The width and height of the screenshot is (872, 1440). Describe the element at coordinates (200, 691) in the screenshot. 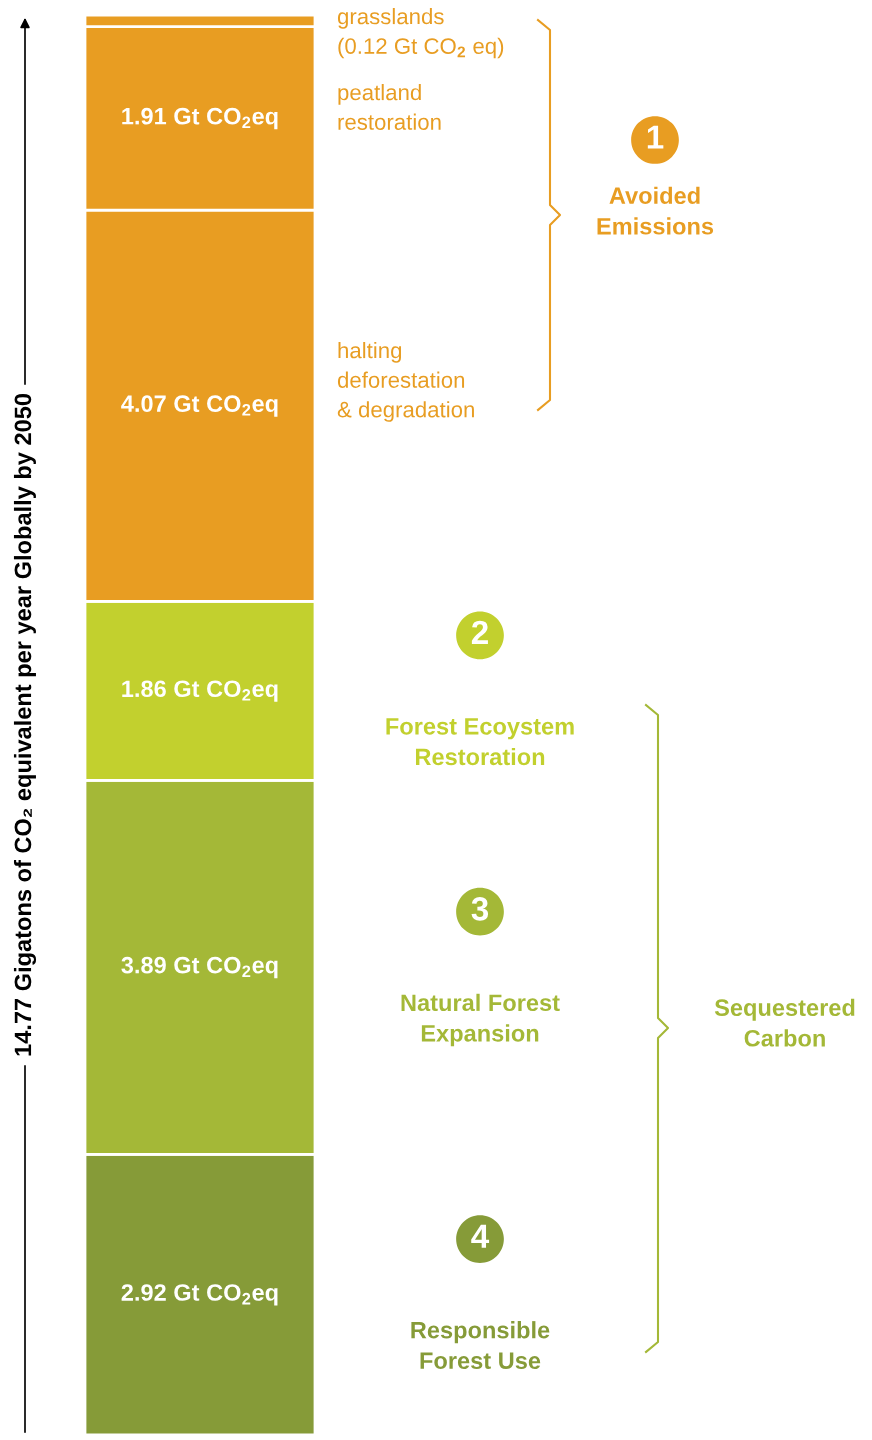

I see `data-label: 1.86 Gt CO$_{2}$eq` at that location.